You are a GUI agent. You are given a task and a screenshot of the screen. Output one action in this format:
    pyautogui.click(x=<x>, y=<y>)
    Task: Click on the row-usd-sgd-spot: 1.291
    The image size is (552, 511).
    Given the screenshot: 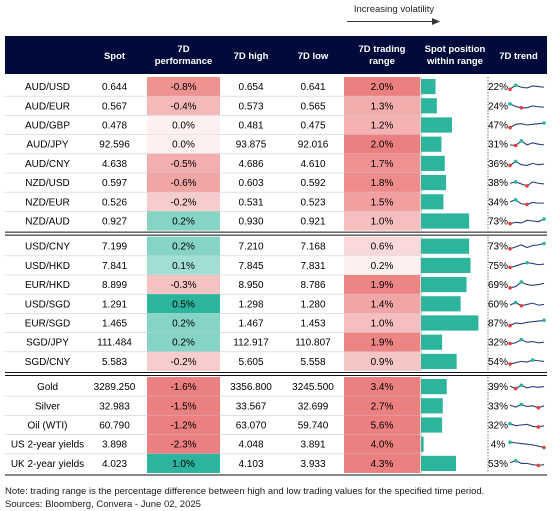 What is the action you would take?
    pyautogui.click(x=114, y=304)
    